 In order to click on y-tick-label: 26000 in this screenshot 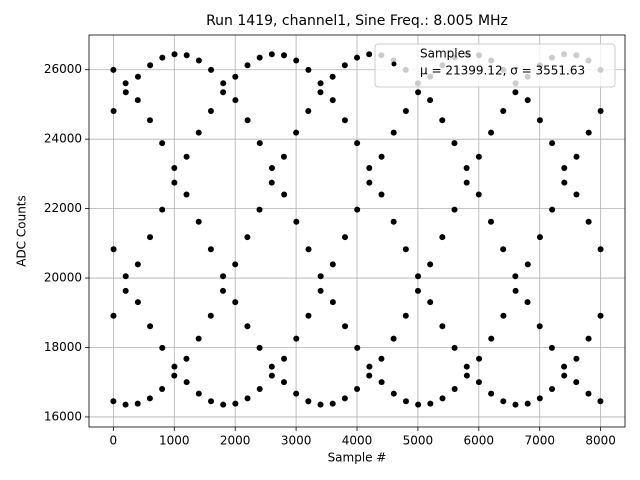, I will do `click(63, 69)`.